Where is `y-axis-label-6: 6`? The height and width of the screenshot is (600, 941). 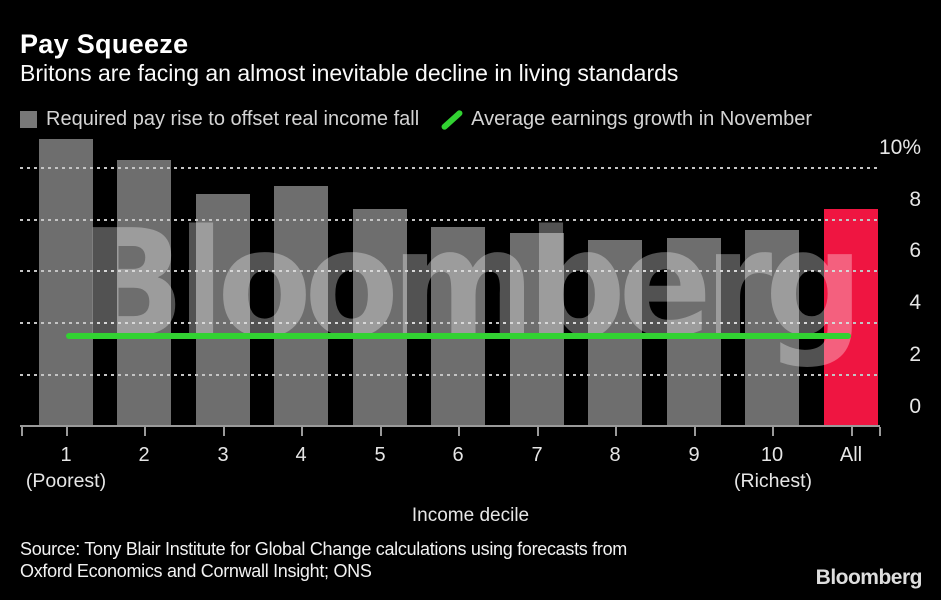
y-axis-label-6: 6 is located at coordinates (915, 250).